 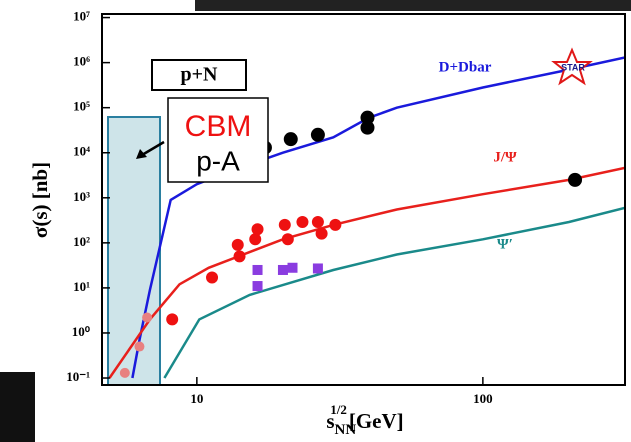 I want to click on system-label: p+N, so click(x=200, y=75).